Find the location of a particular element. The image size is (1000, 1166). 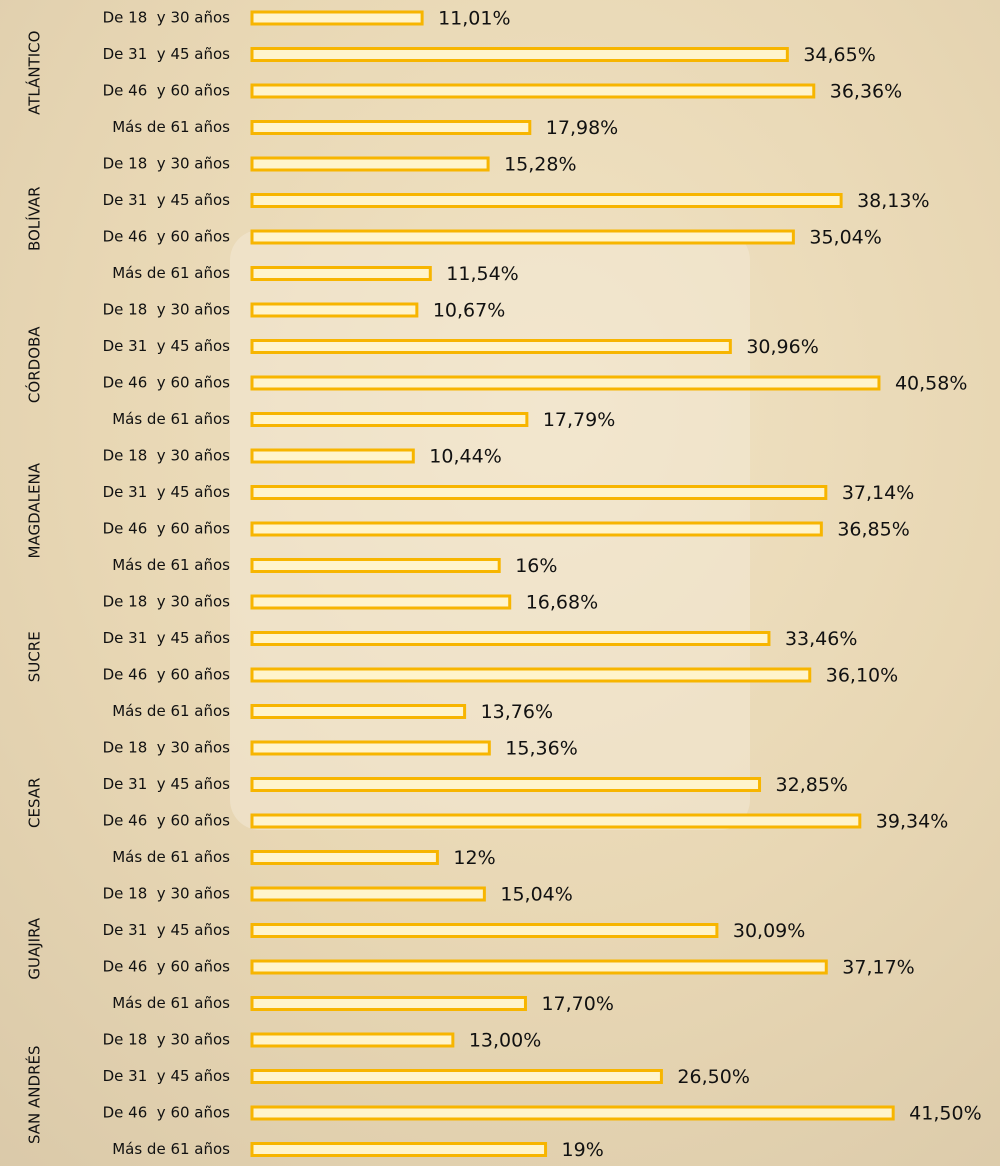

data-label: 17,70% is located at coordinates (577, 1004).